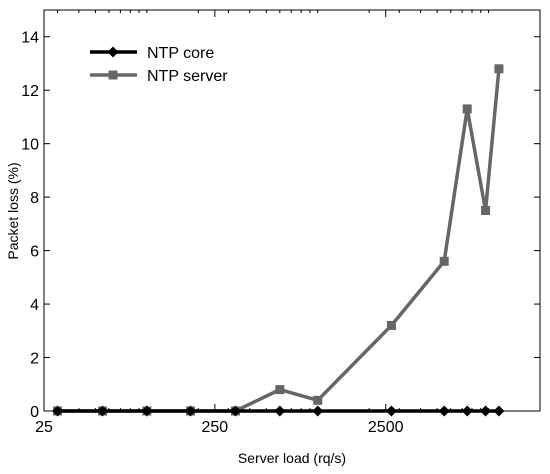 This screenshot has width=550, height=474. Describe the element at coordinates (44, 427) in the screenshot. I see `x-tick-label: 25` at that location.